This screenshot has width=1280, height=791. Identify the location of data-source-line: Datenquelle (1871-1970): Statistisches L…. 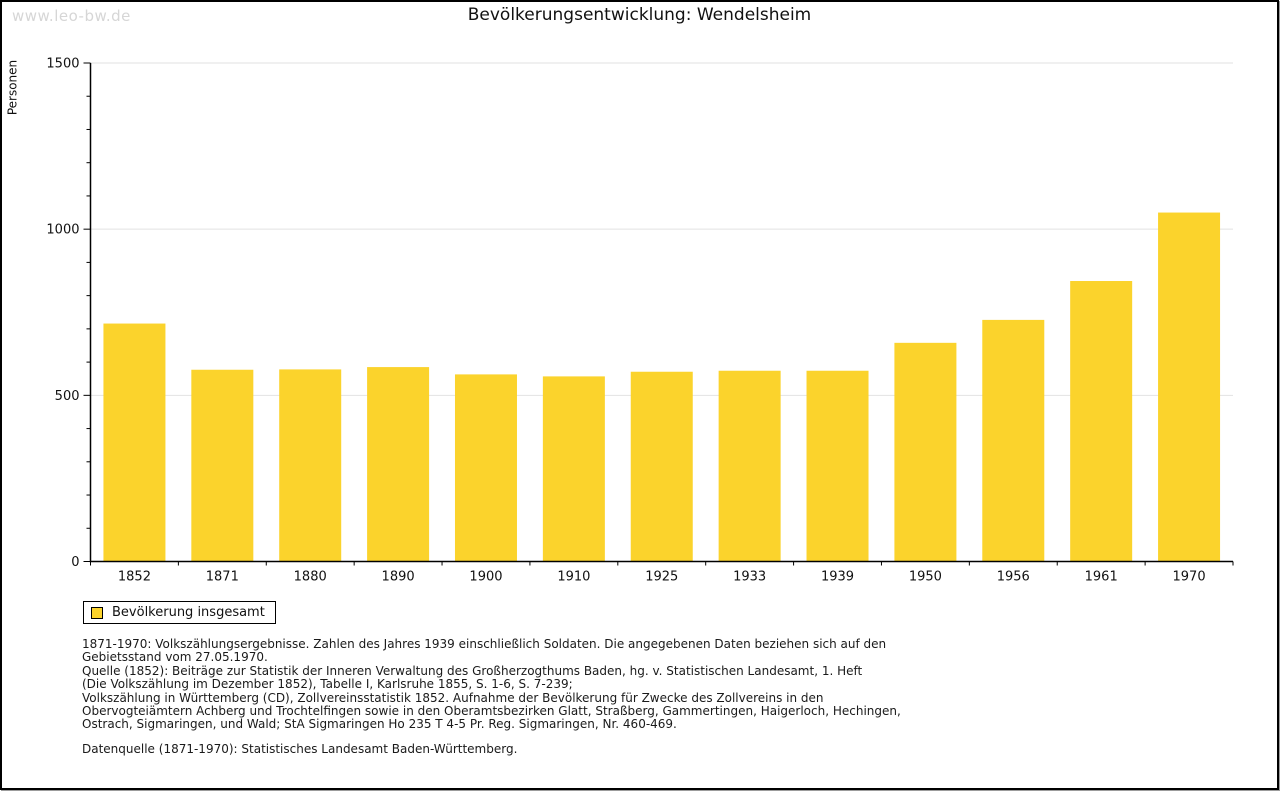
(300, 749).